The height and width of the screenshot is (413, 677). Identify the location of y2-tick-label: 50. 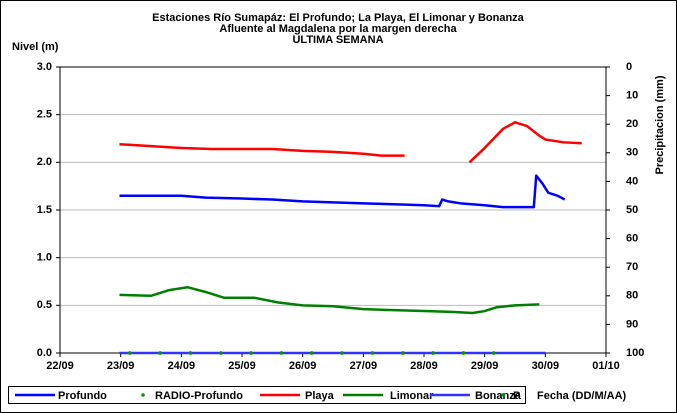
(632, 210).